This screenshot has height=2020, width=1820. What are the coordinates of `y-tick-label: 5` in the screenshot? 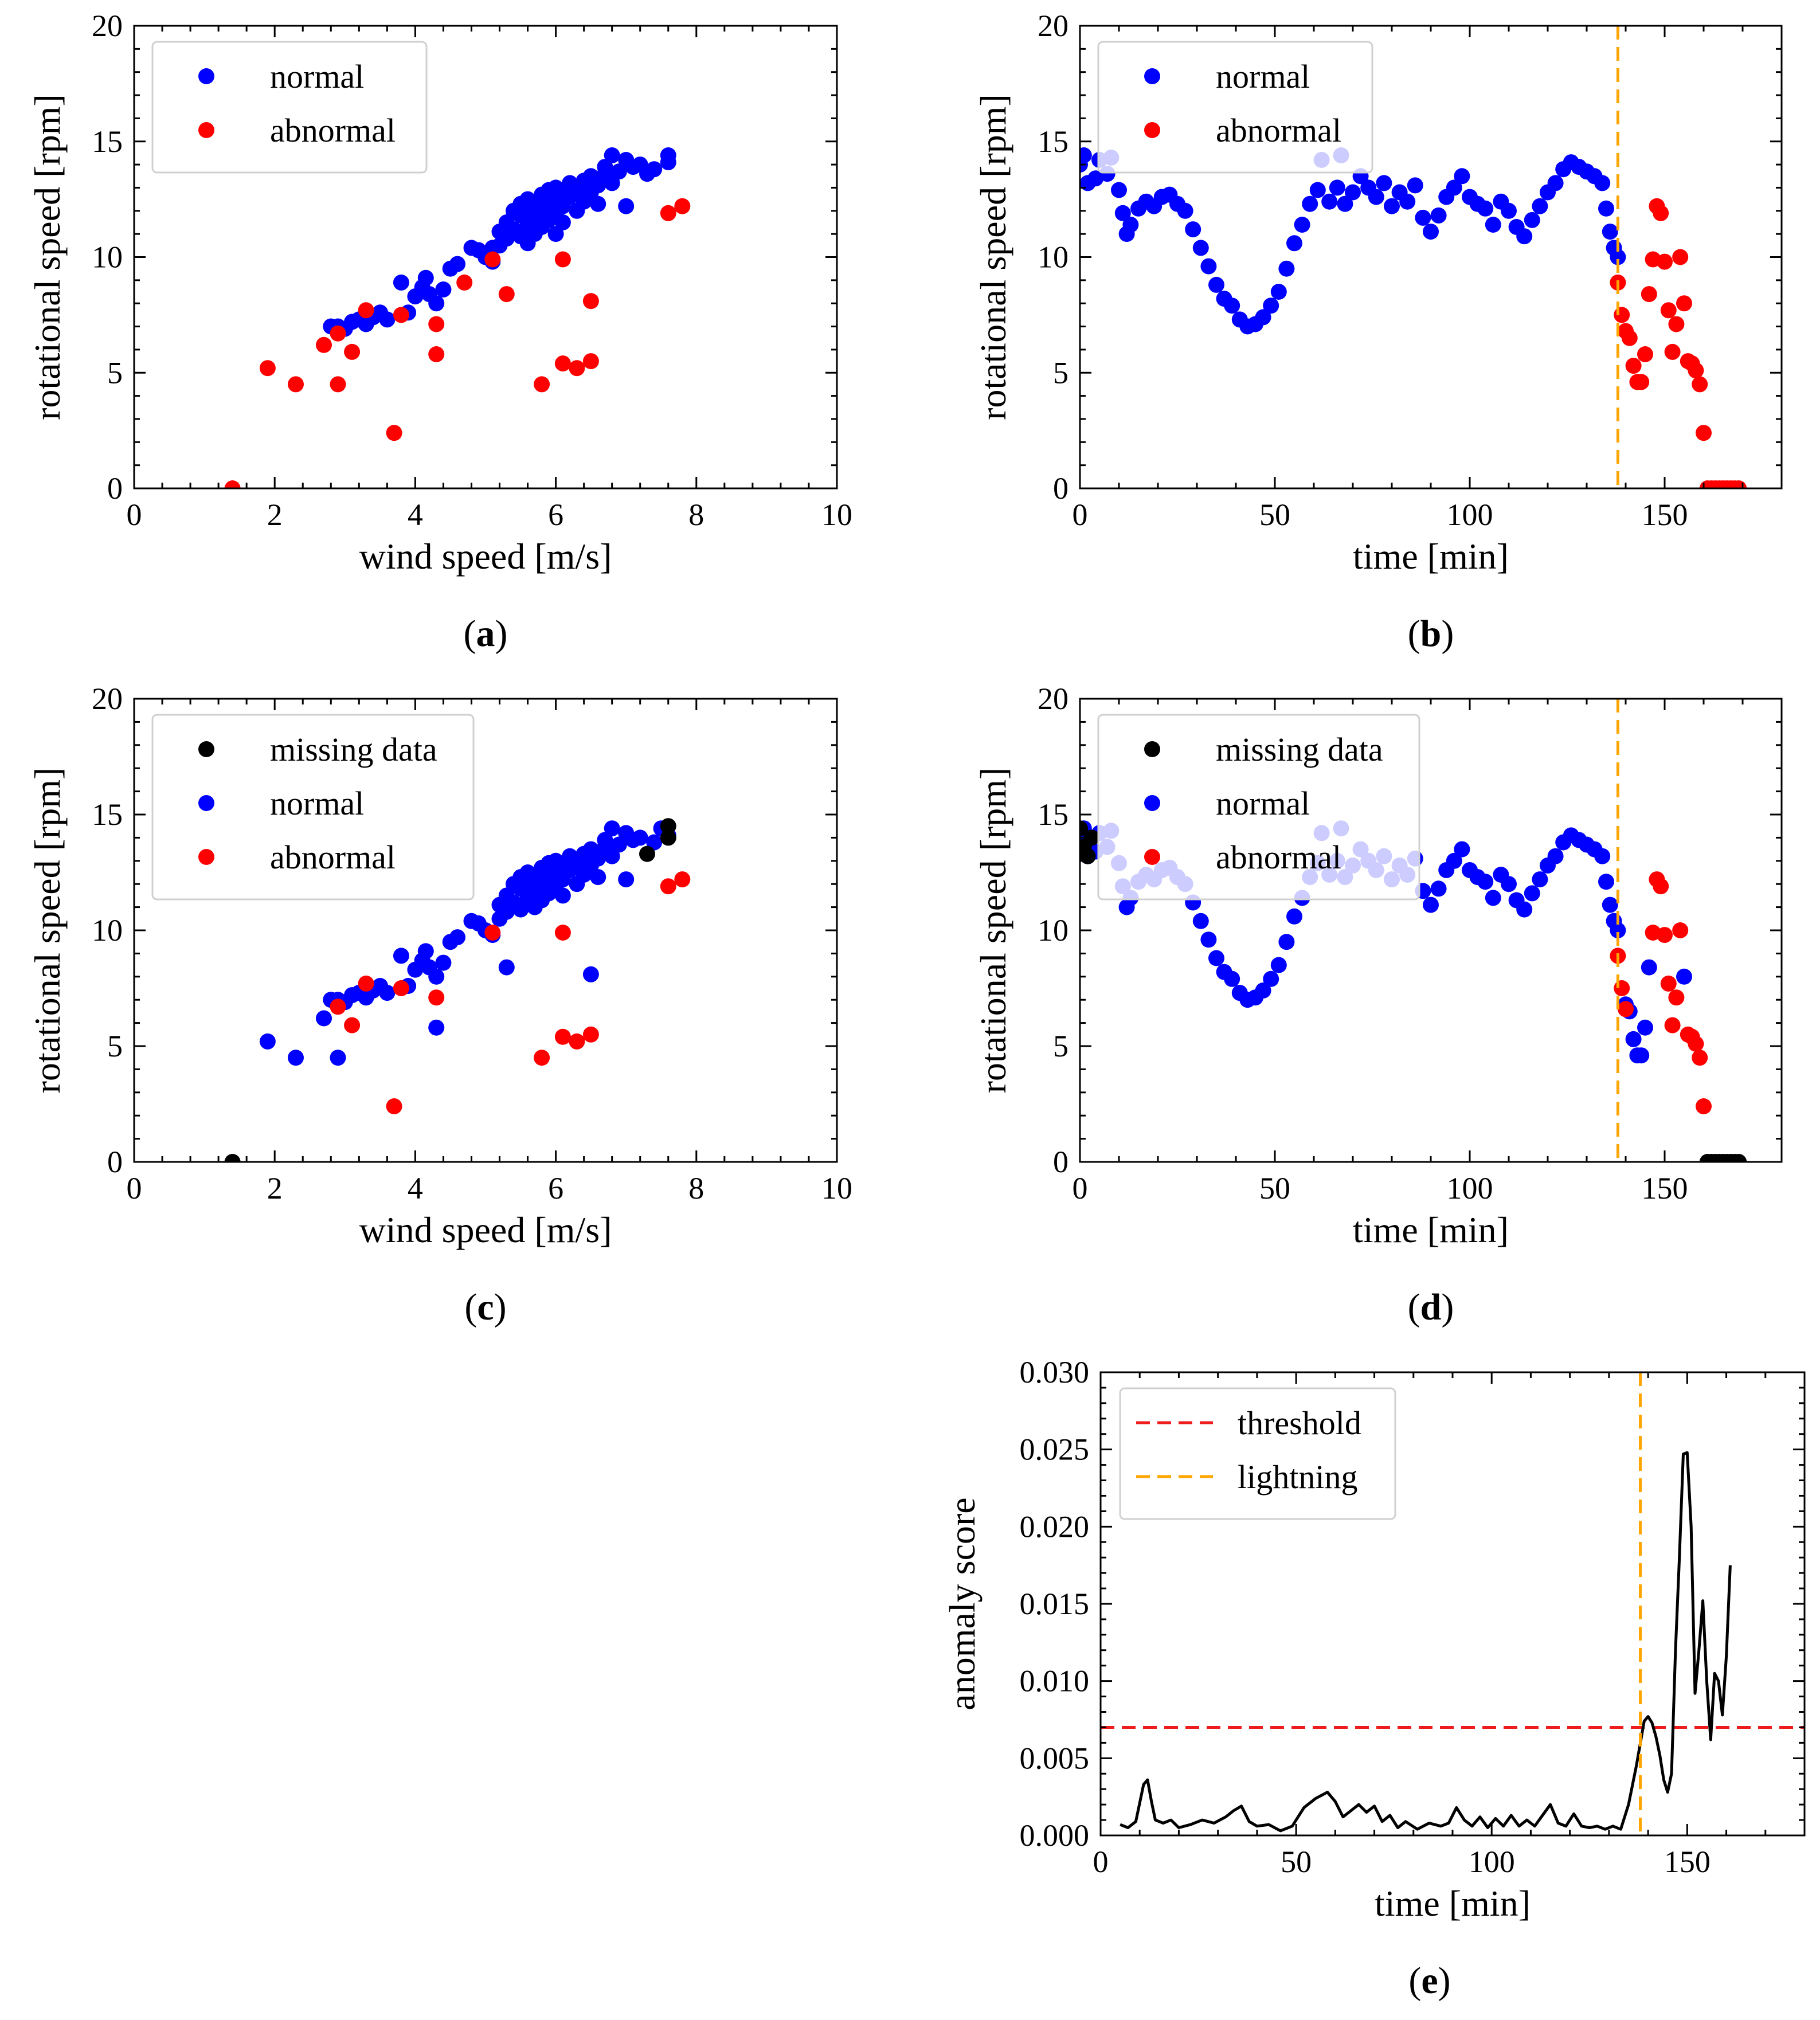 It's located at (115, 372).